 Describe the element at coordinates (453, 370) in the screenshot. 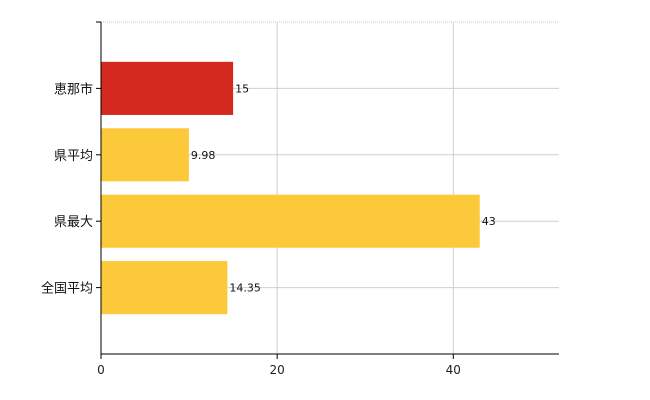

I see `x-tick-label: 40` at that location.